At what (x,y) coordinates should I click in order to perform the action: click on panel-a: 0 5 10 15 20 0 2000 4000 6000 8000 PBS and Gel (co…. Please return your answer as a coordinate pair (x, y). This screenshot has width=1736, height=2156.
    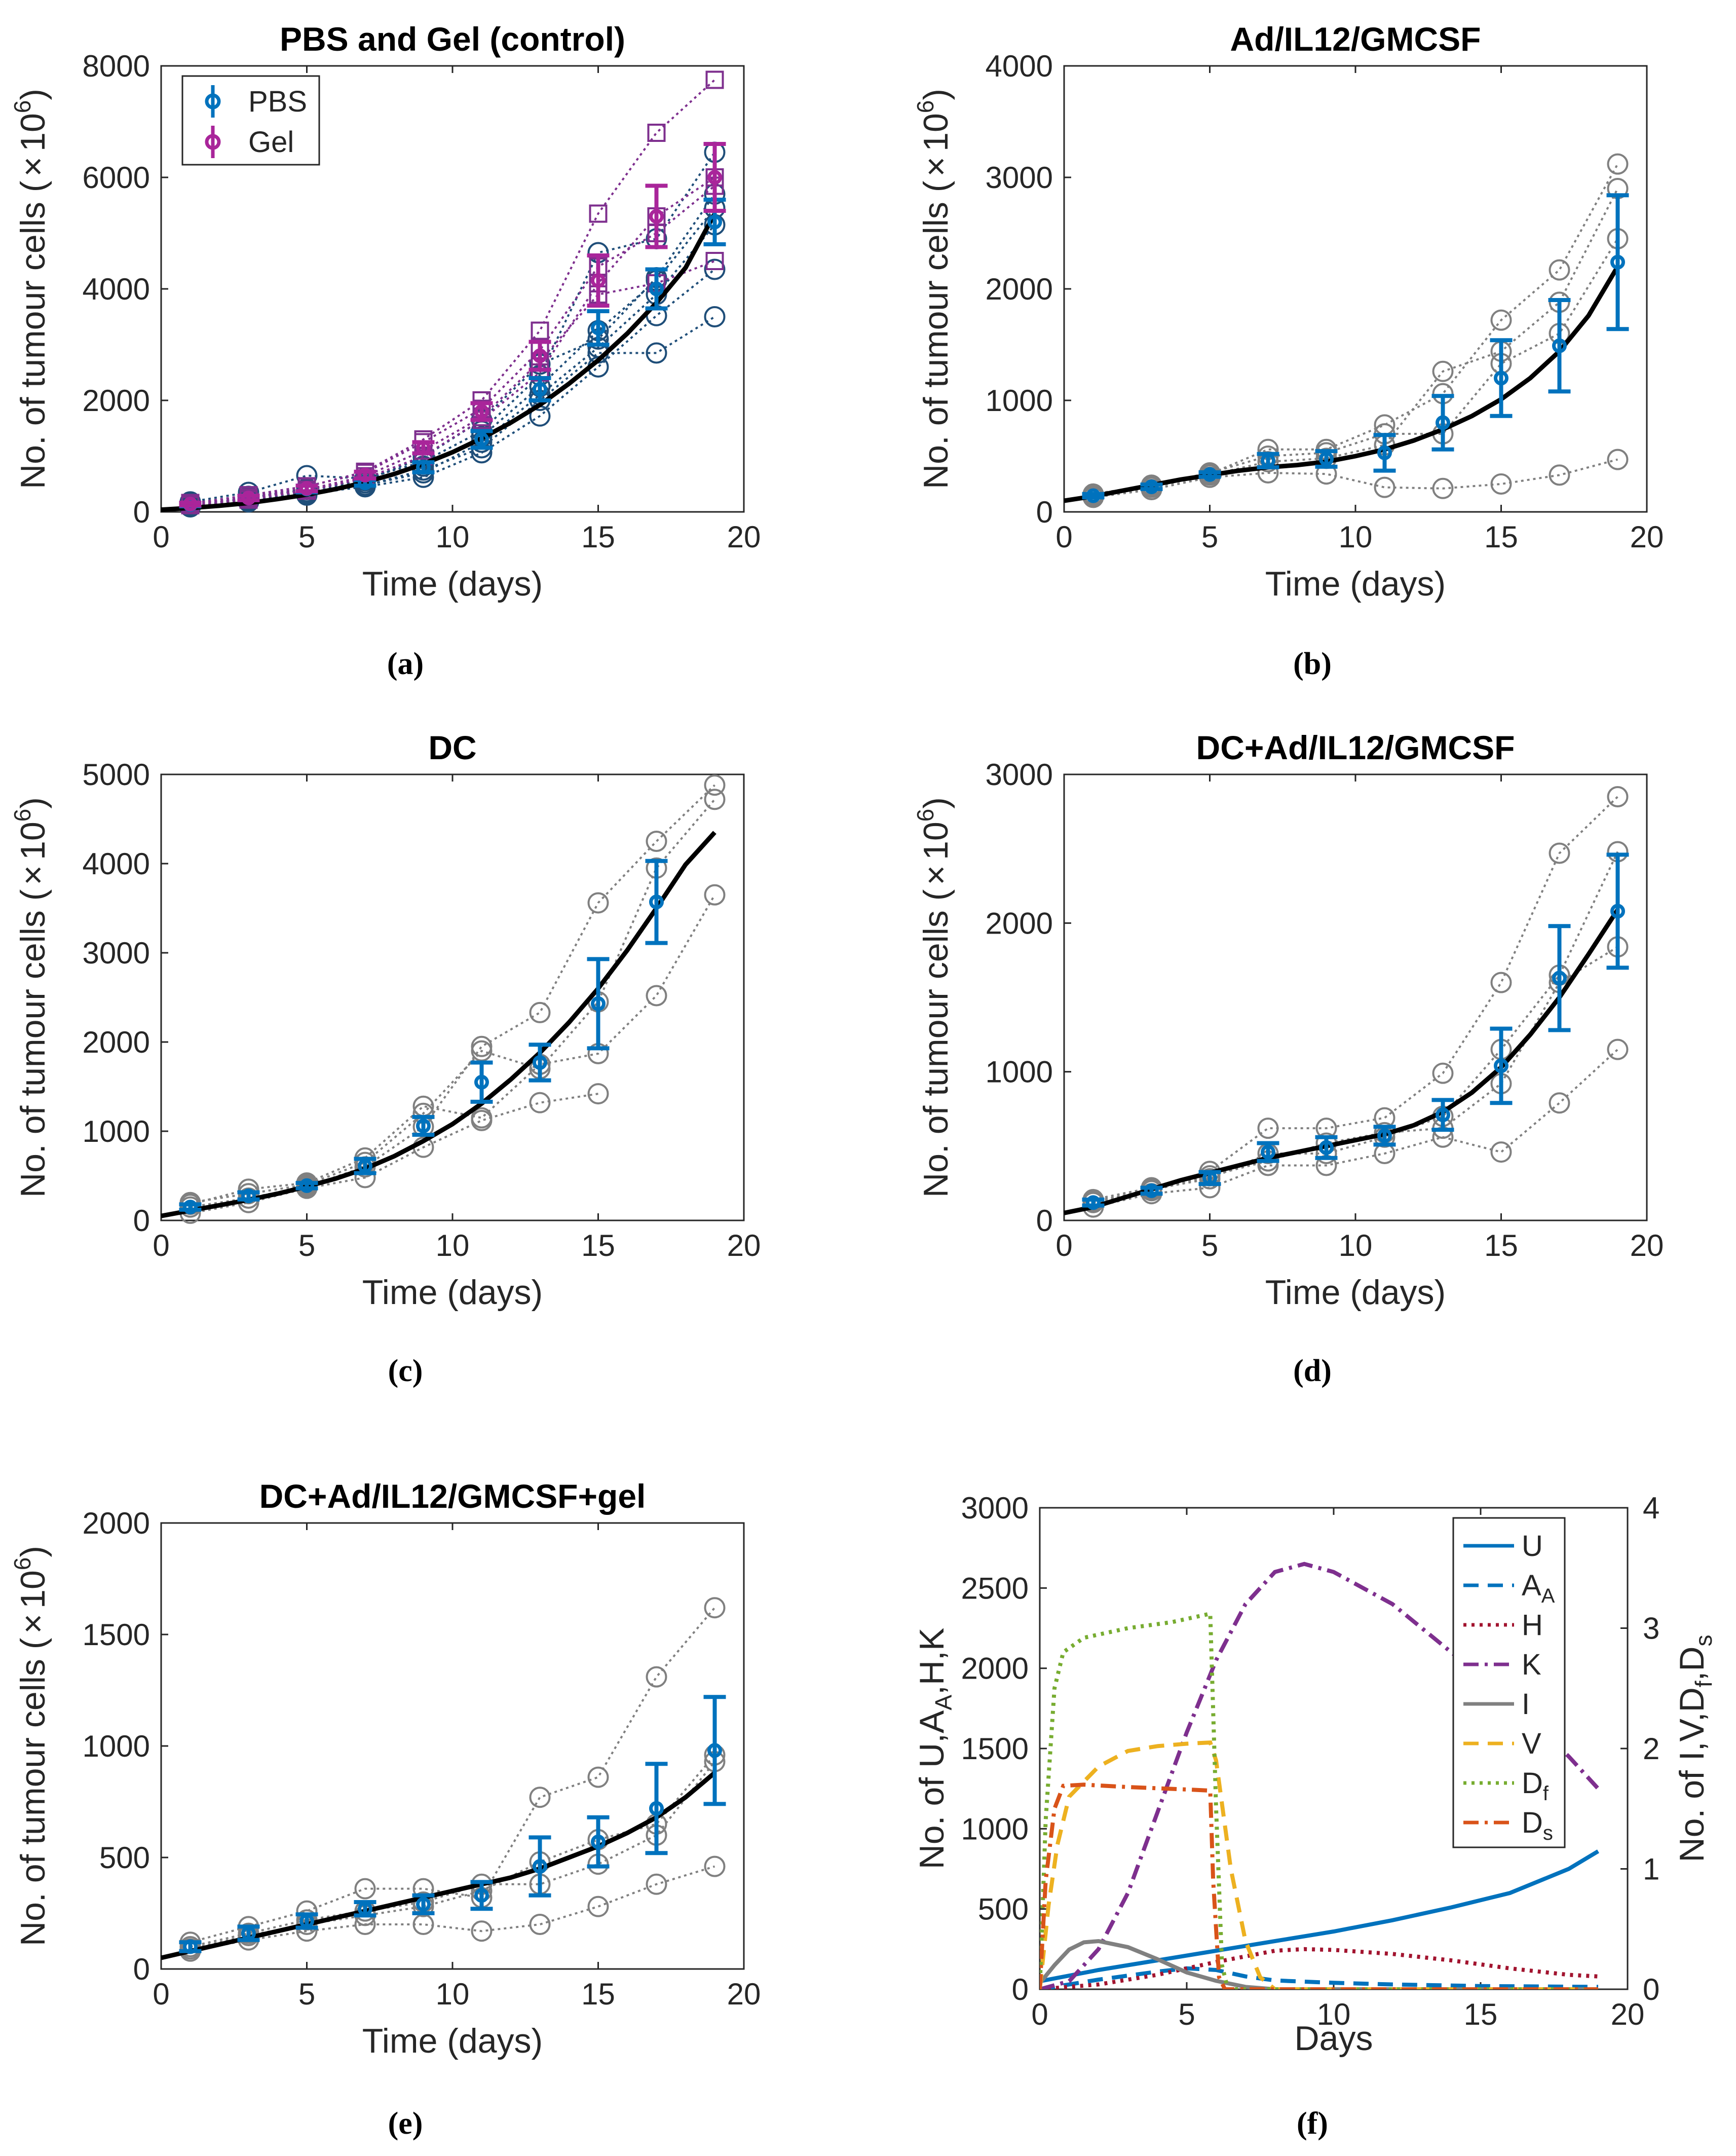
    Looking at the image, I should click on (385, 350).